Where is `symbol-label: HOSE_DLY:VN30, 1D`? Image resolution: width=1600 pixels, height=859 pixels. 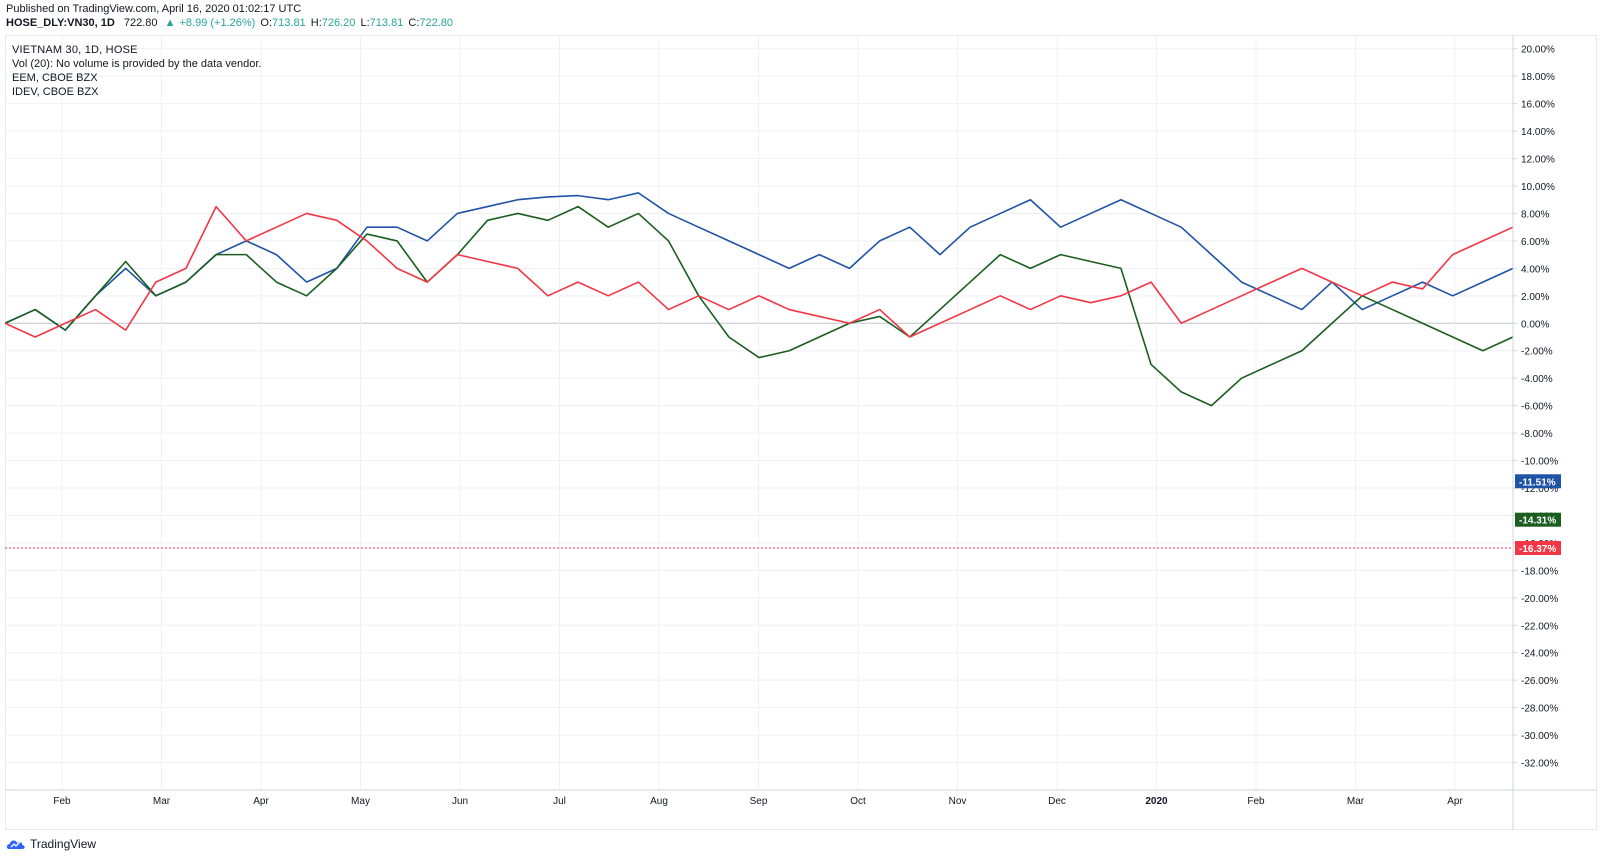 symbol-label: HOSE_DLY:VN30, 1D is located at coordinates (60, 23).